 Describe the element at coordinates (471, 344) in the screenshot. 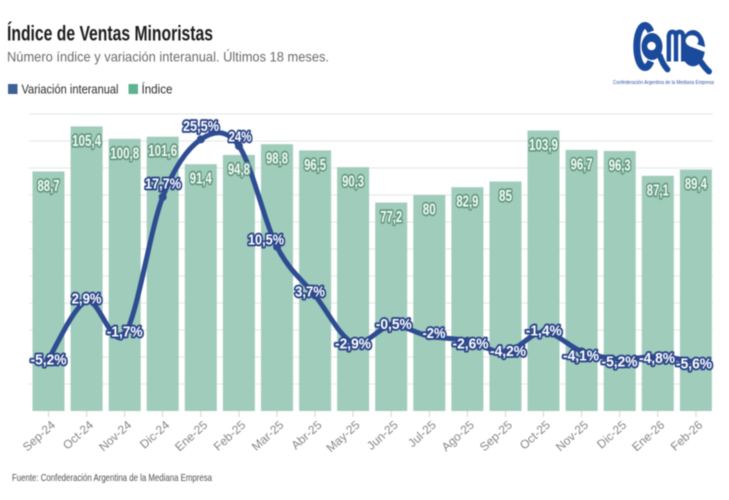

I see `svg-text: -2,6%` at that location.